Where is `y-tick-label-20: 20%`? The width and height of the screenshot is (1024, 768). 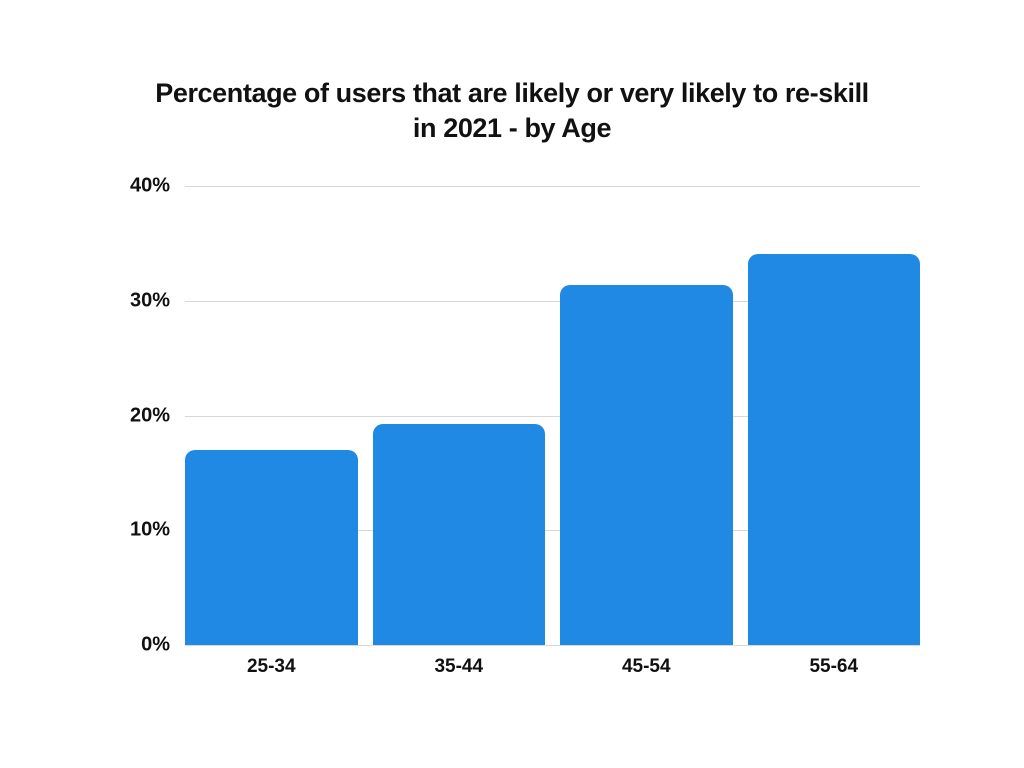 y-tick-label-20: 20% is located at coordinates (149, 415).